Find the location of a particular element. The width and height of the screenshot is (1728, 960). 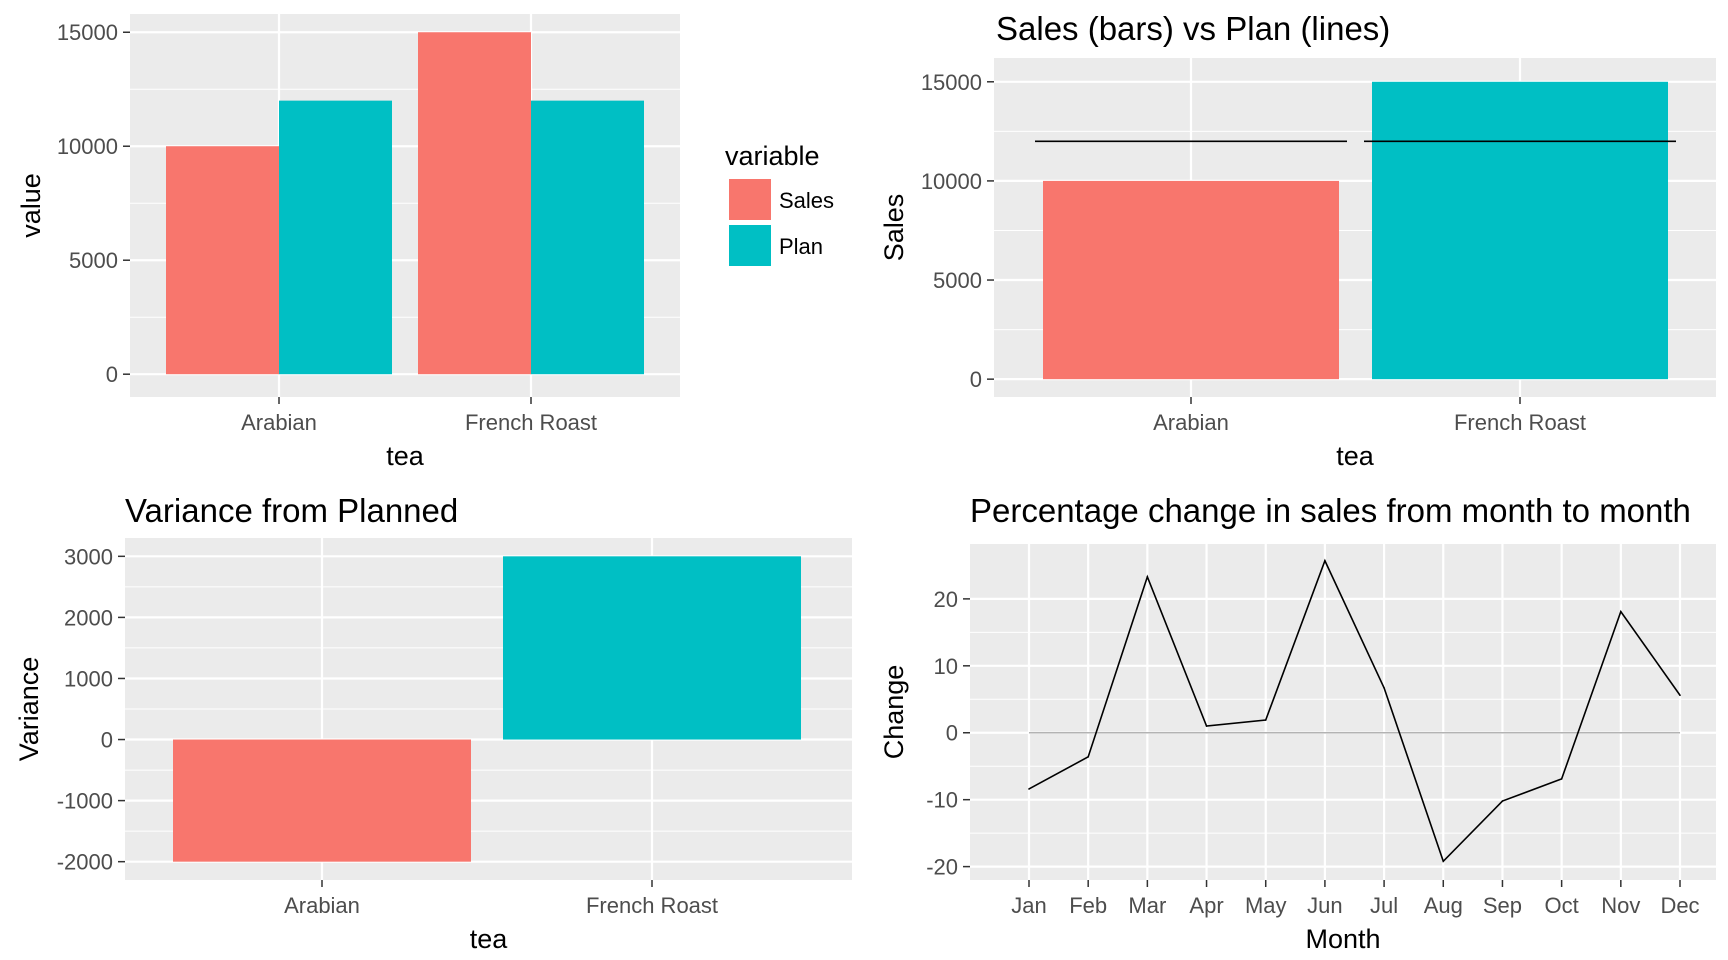

p1-y-tick-label: 15000 is located at coordinates (87, 32).